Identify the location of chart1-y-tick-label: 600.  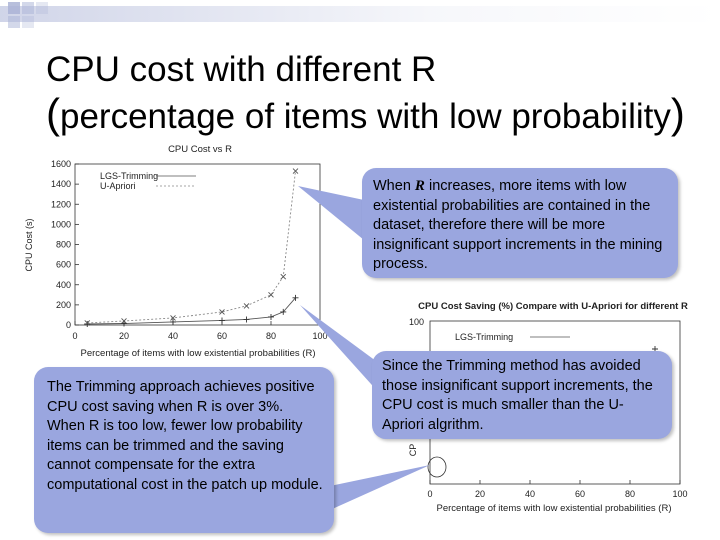
(63, 265).